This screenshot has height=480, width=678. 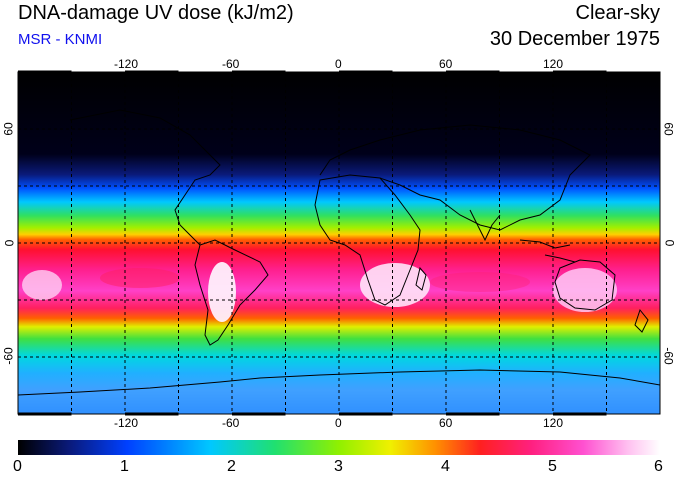 What do you see at coordinates (668, 129) in the screenshot?
I see `lat-tick-right-60: 60` at bounding box center [668, 129].